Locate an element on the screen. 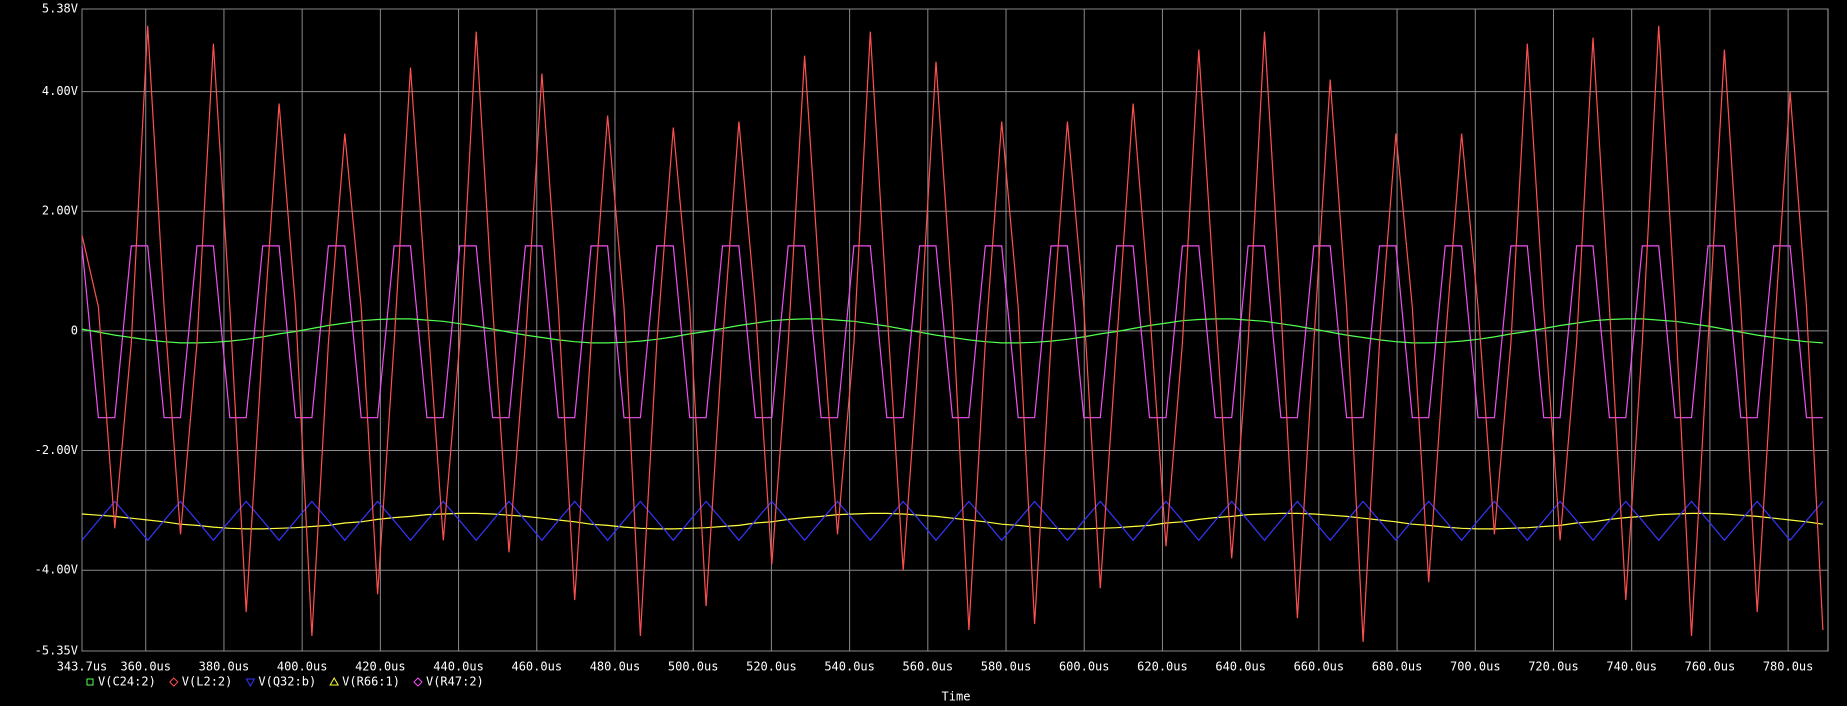 The height and width of the screenshot is (706, 1847). x-tick-label: 660.0us is located at coordinates (1319, 667).